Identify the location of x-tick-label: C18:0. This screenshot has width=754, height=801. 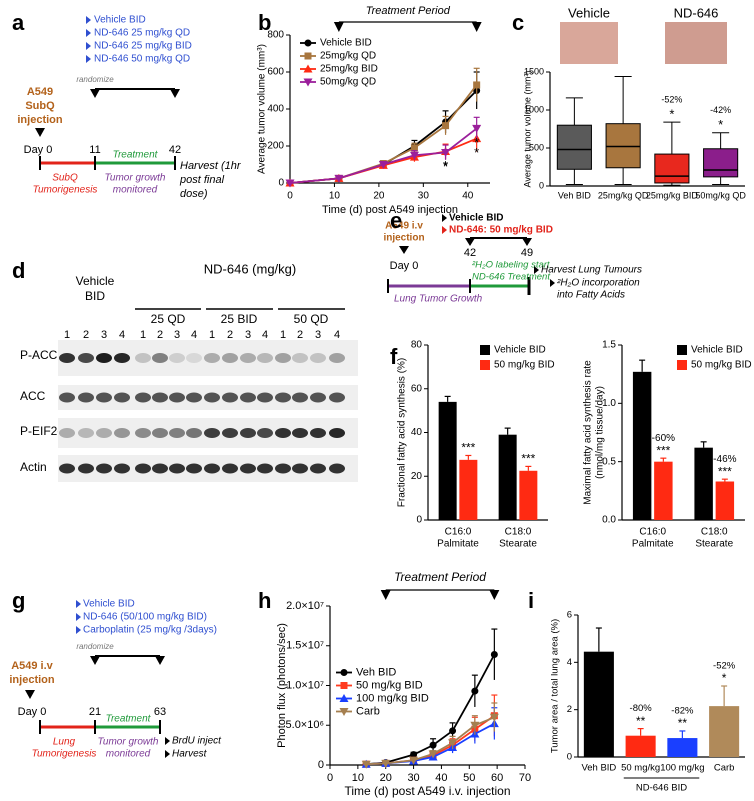
(518, 532).